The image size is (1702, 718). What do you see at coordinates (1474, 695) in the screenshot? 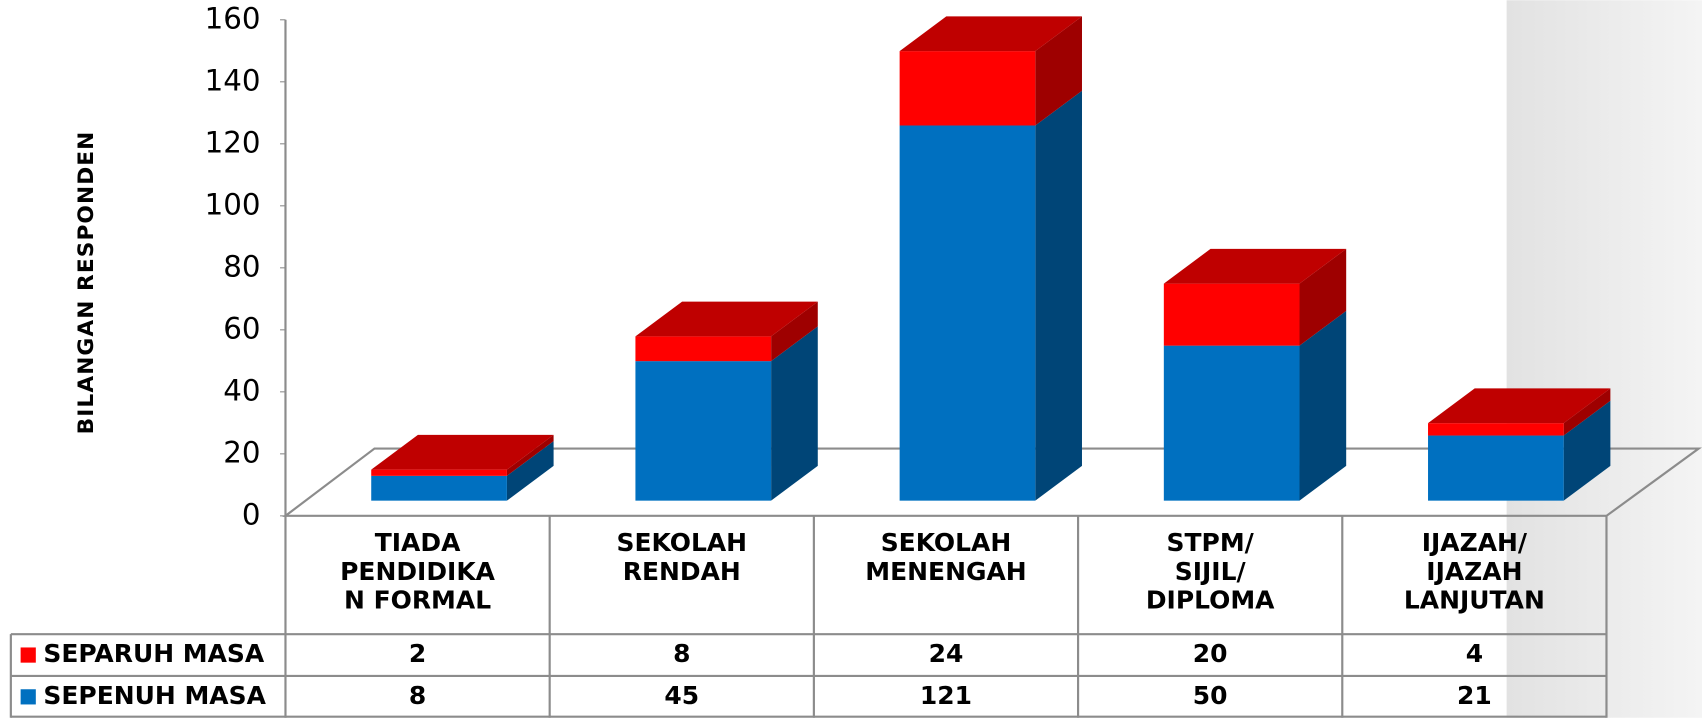
I see `table-value: 21` at bounding box center [1474, 695].